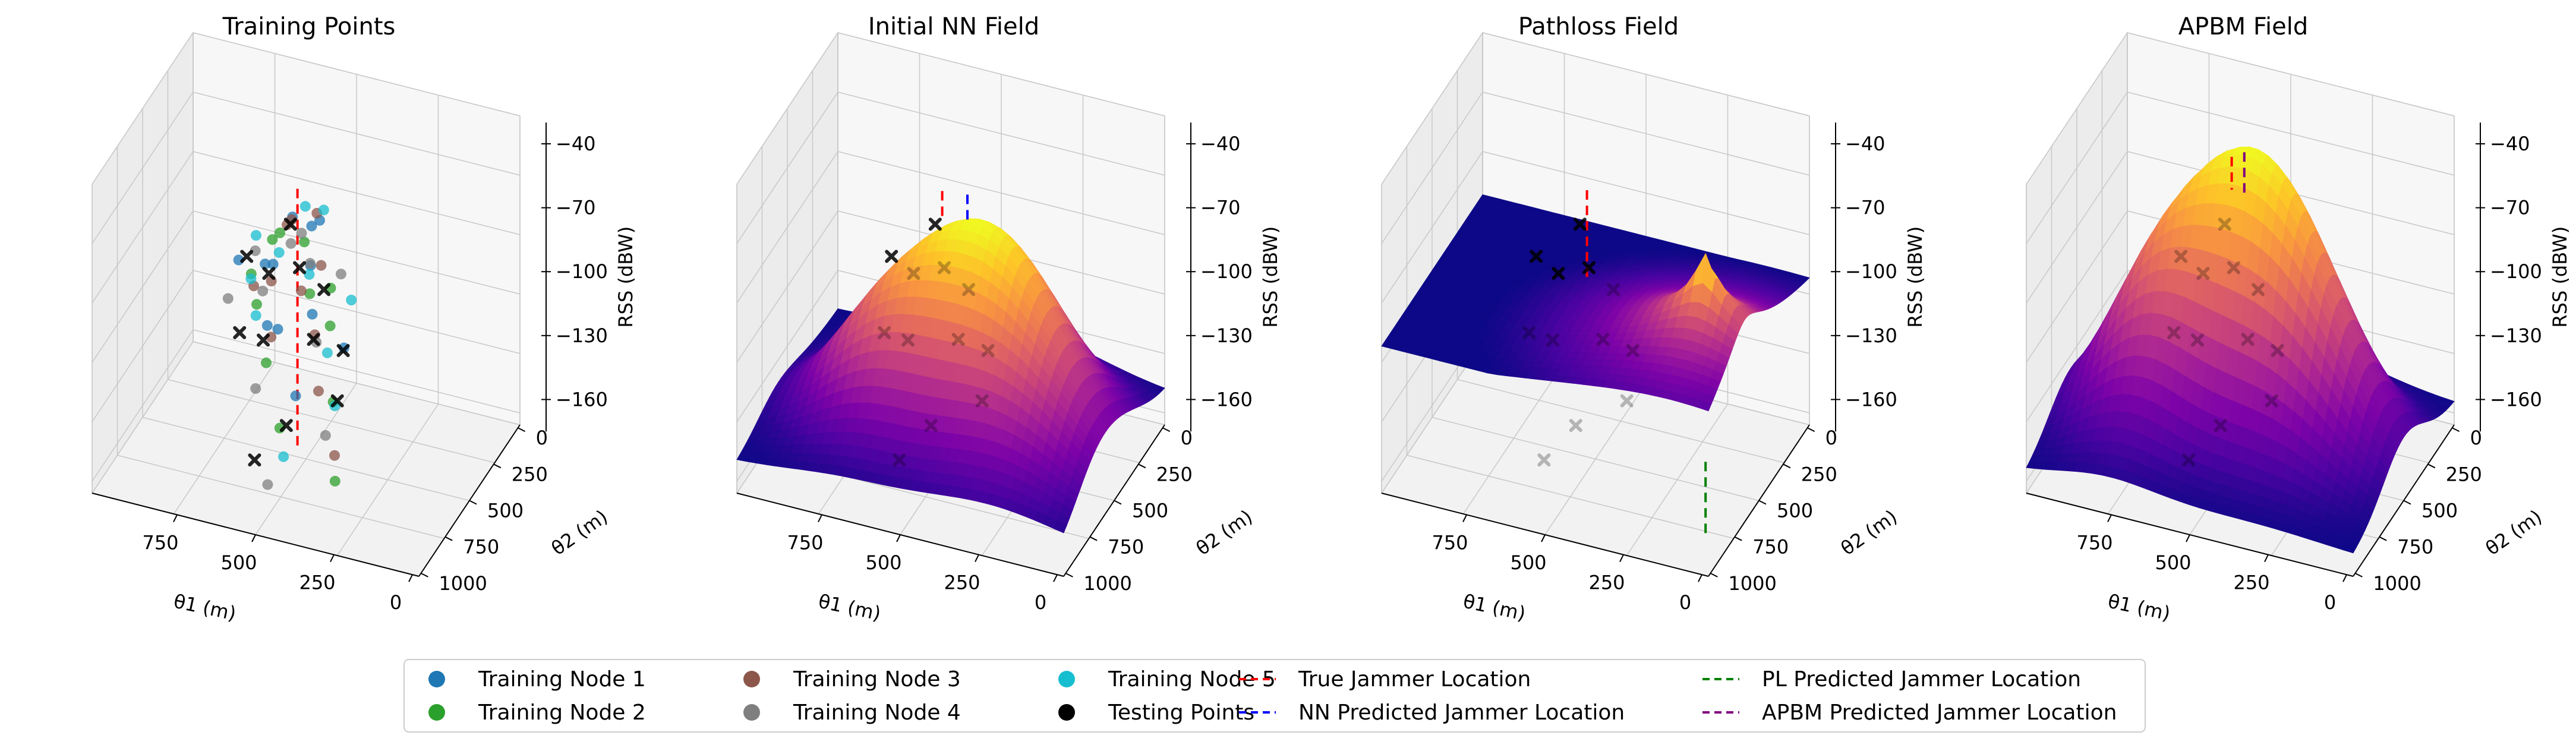 This screenshot has height=751, width=2576. I want to click on panel-1-z-tick-label: −160, so click(582, 399).